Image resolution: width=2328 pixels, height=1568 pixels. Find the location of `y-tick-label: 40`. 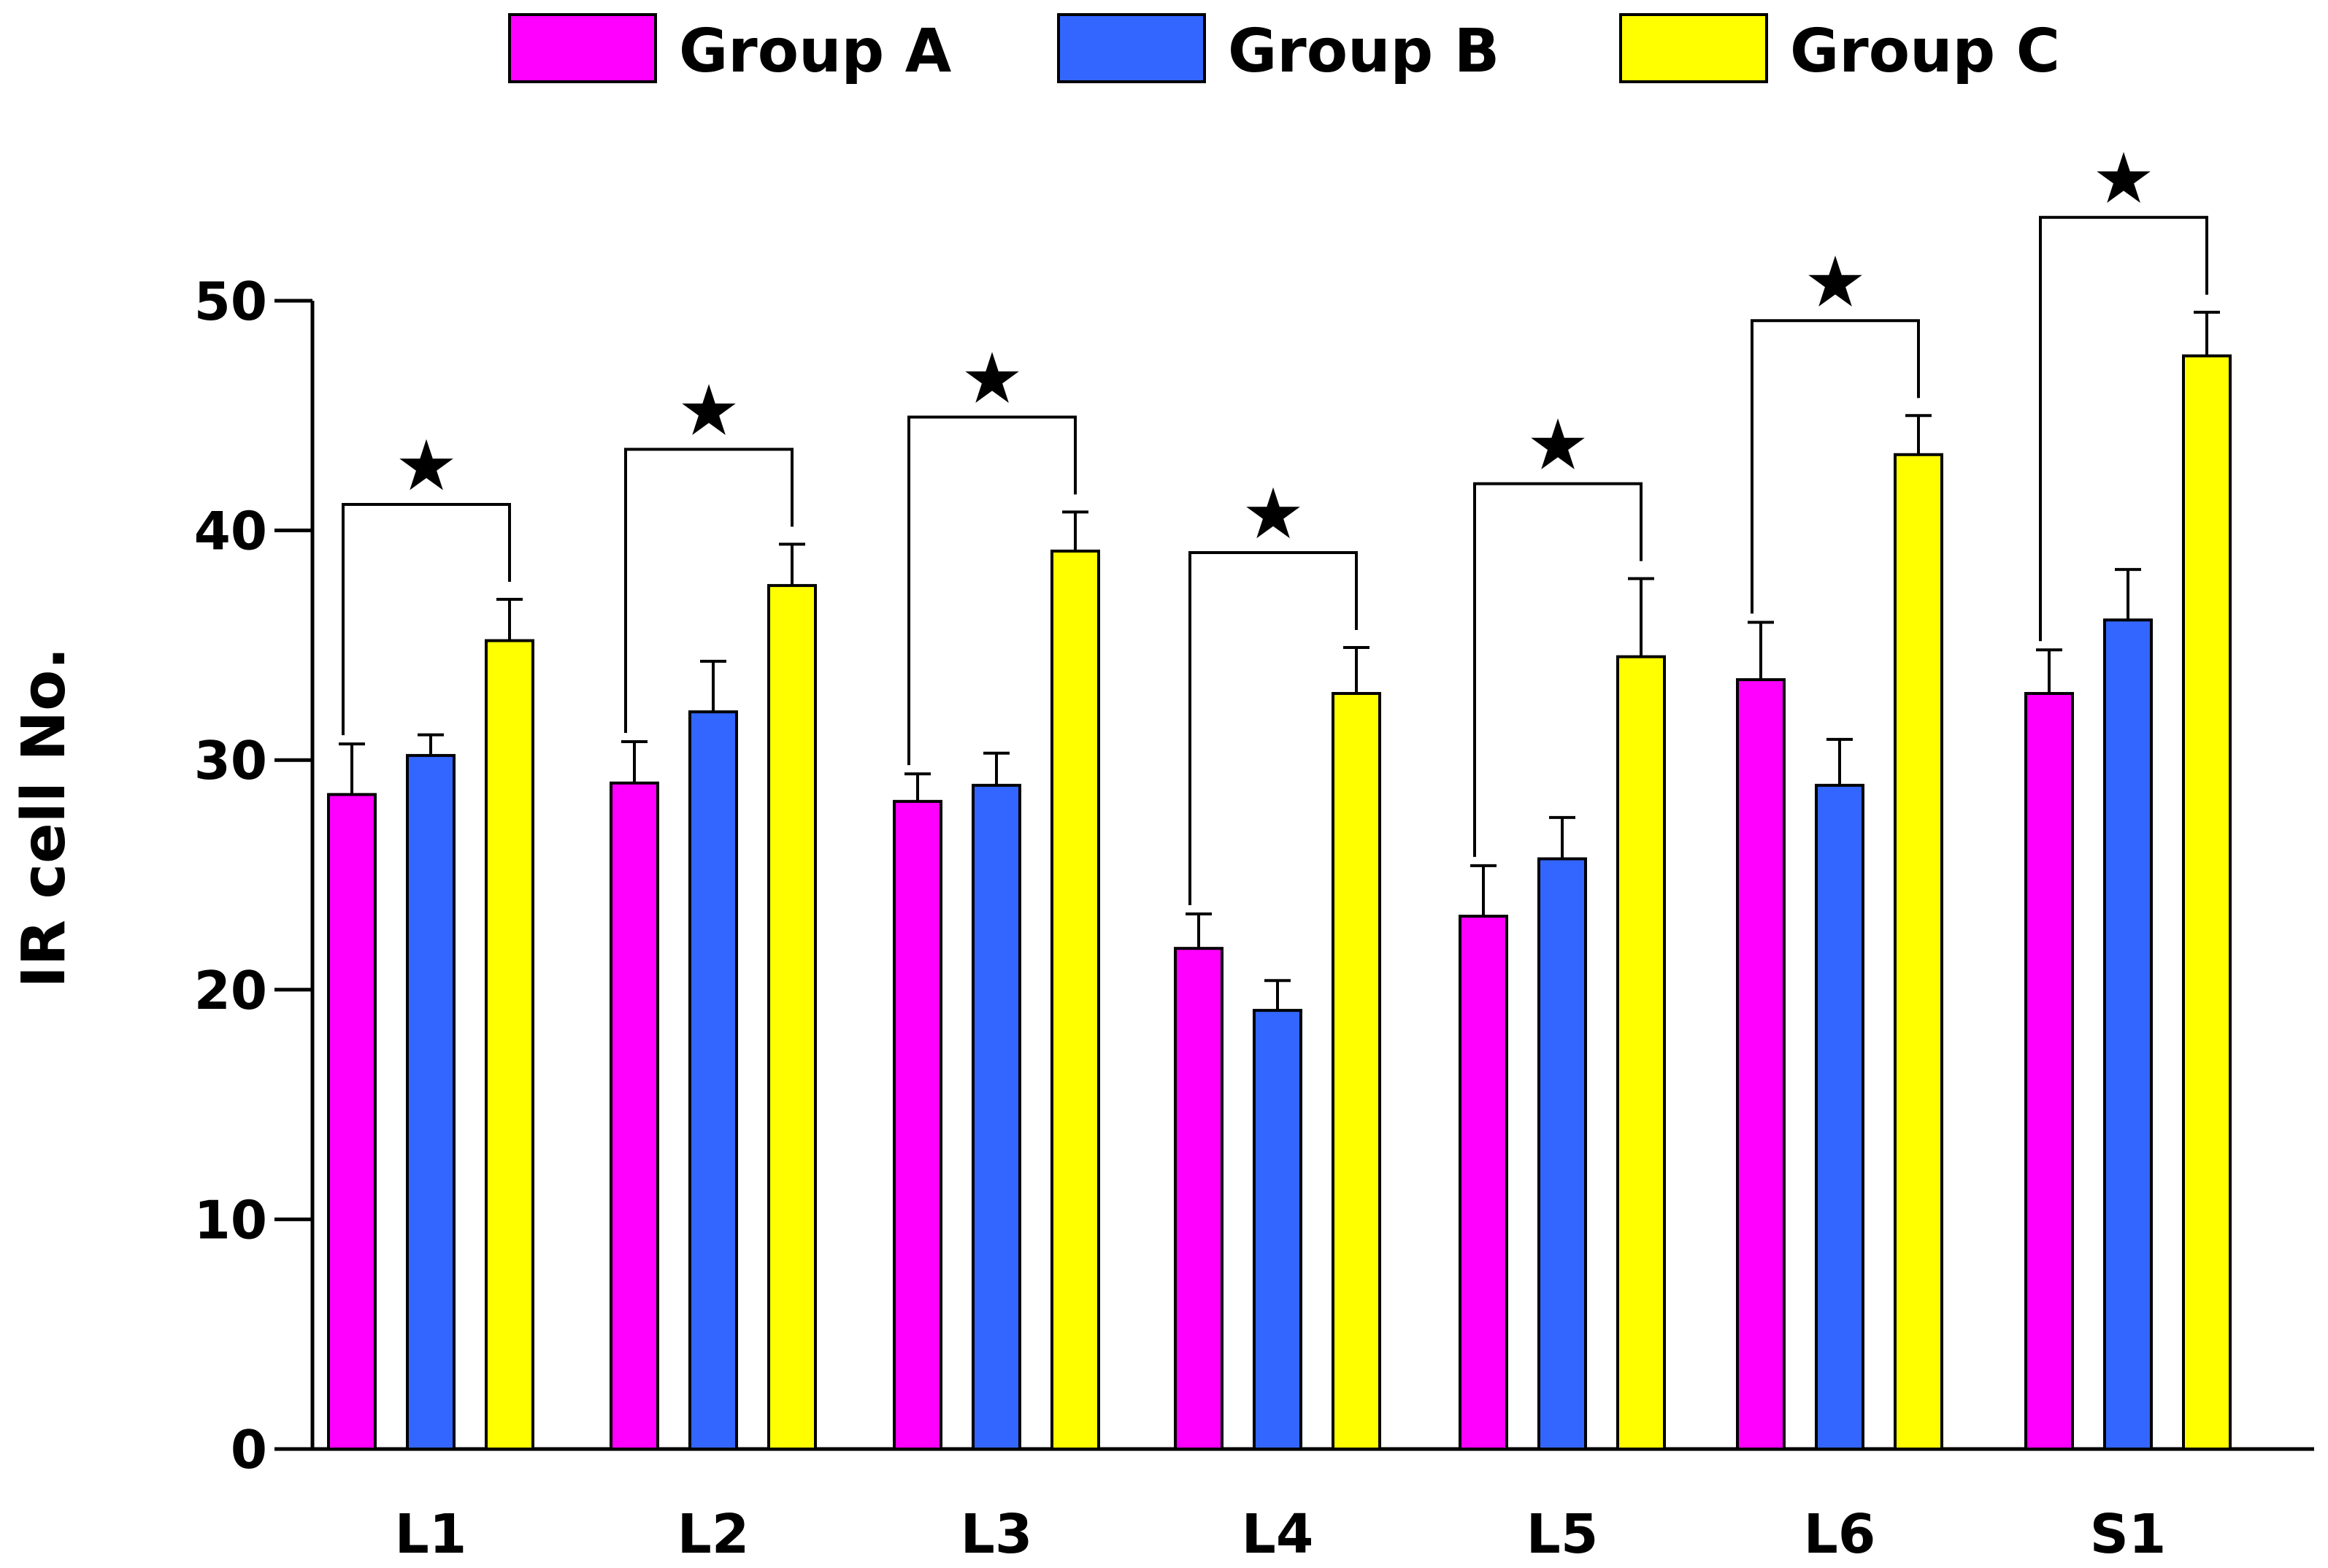

y-tick-label: 40 is located at coordinates (231, 532).